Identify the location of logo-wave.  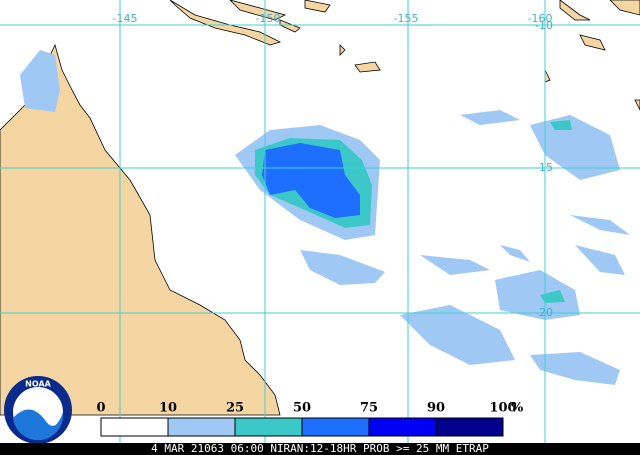
(38, 425).